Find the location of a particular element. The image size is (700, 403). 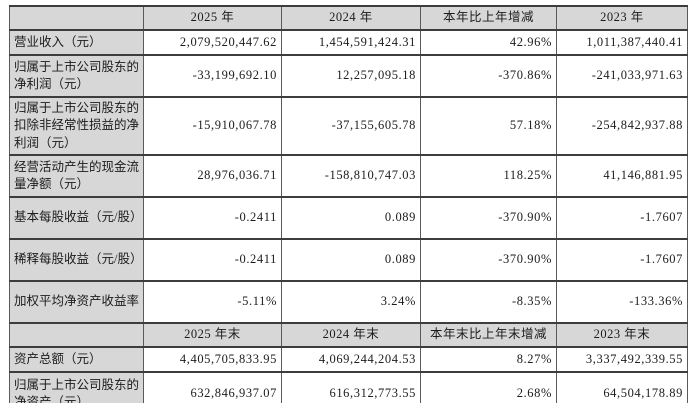

value-change: 57.18% is located at coordinates (488, 126).